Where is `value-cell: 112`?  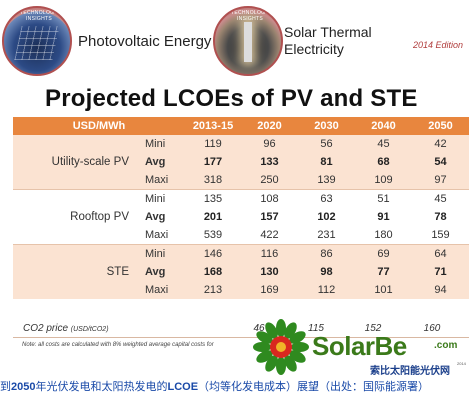
value-cell: 112 is located at coordinates (326, 290).